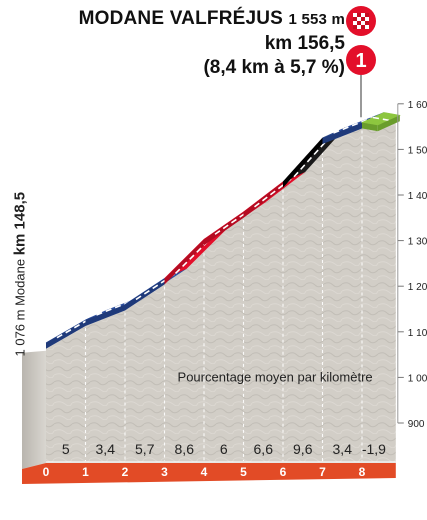 The image size is (427, 520). What do you see at coordinates (322, 472) in the screenshot?
I see `km-tick-label: 7` at bounding box center [322, 472].